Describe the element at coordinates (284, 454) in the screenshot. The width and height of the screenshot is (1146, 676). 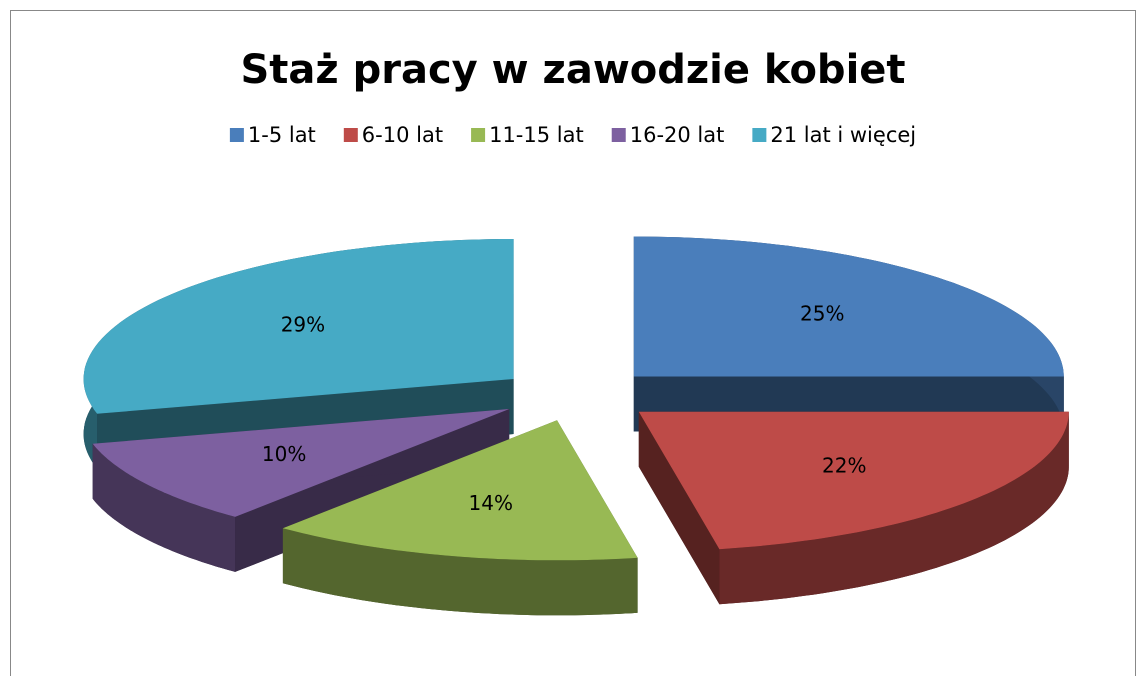
I see `data-label: 10%` at that location.